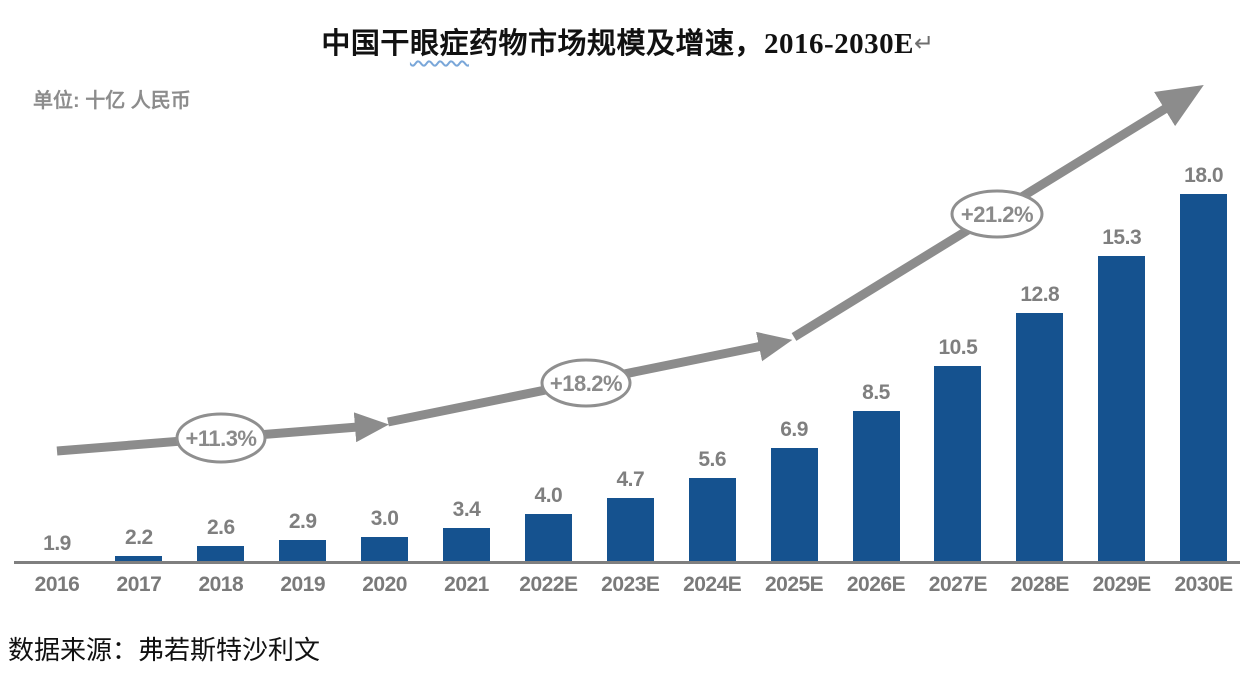 Image resolution: width=1256 pixels, height=673 pixels. I want to click on bar-2030E, so click(1204, 378).